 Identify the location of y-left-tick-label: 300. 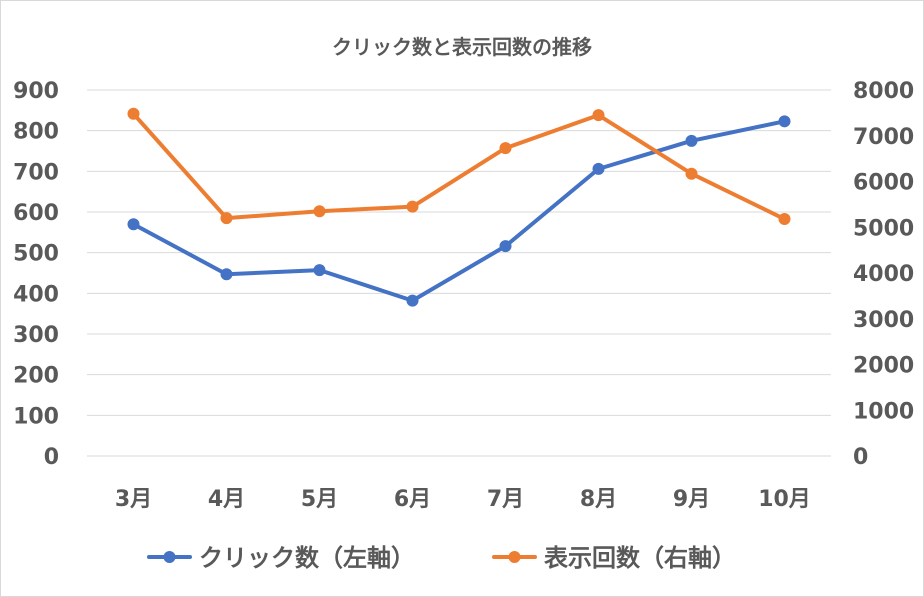
(36, 335).